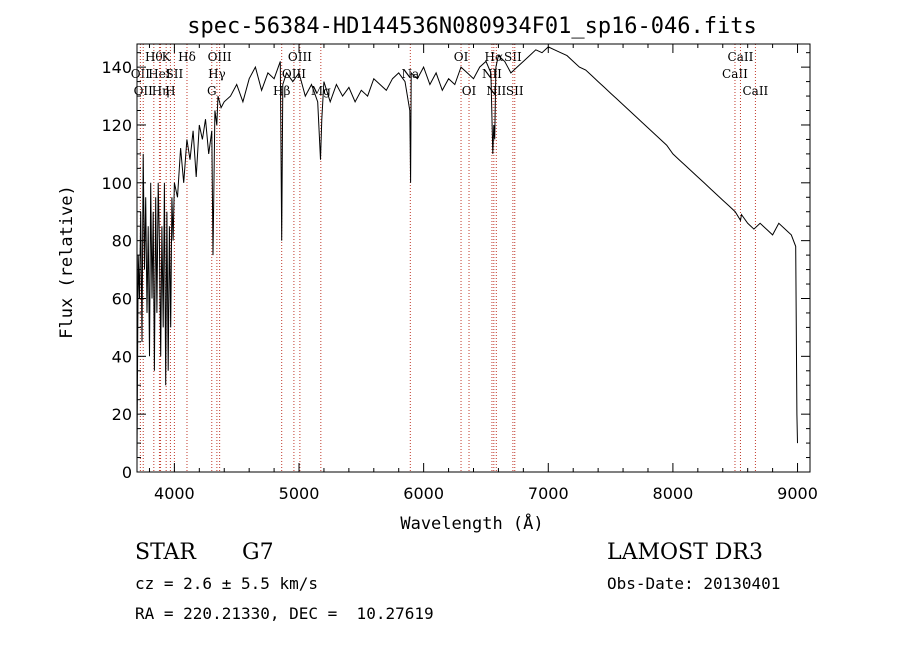 This screenshot has width=900, height=649. What do you see at coordinates (494, 57) in the screenshot?
I see `line-marker-label: Hα` at bounding box center [494, 57].